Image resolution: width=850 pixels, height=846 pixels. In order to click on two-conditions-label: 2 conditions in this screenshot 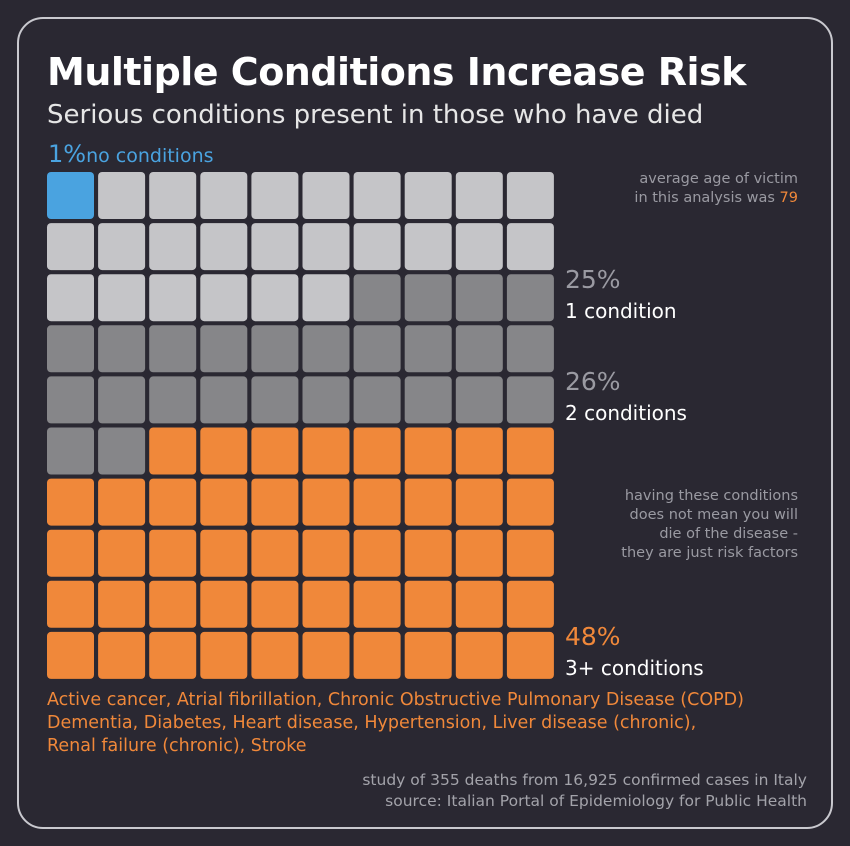, I will do `click(626, 413)`.